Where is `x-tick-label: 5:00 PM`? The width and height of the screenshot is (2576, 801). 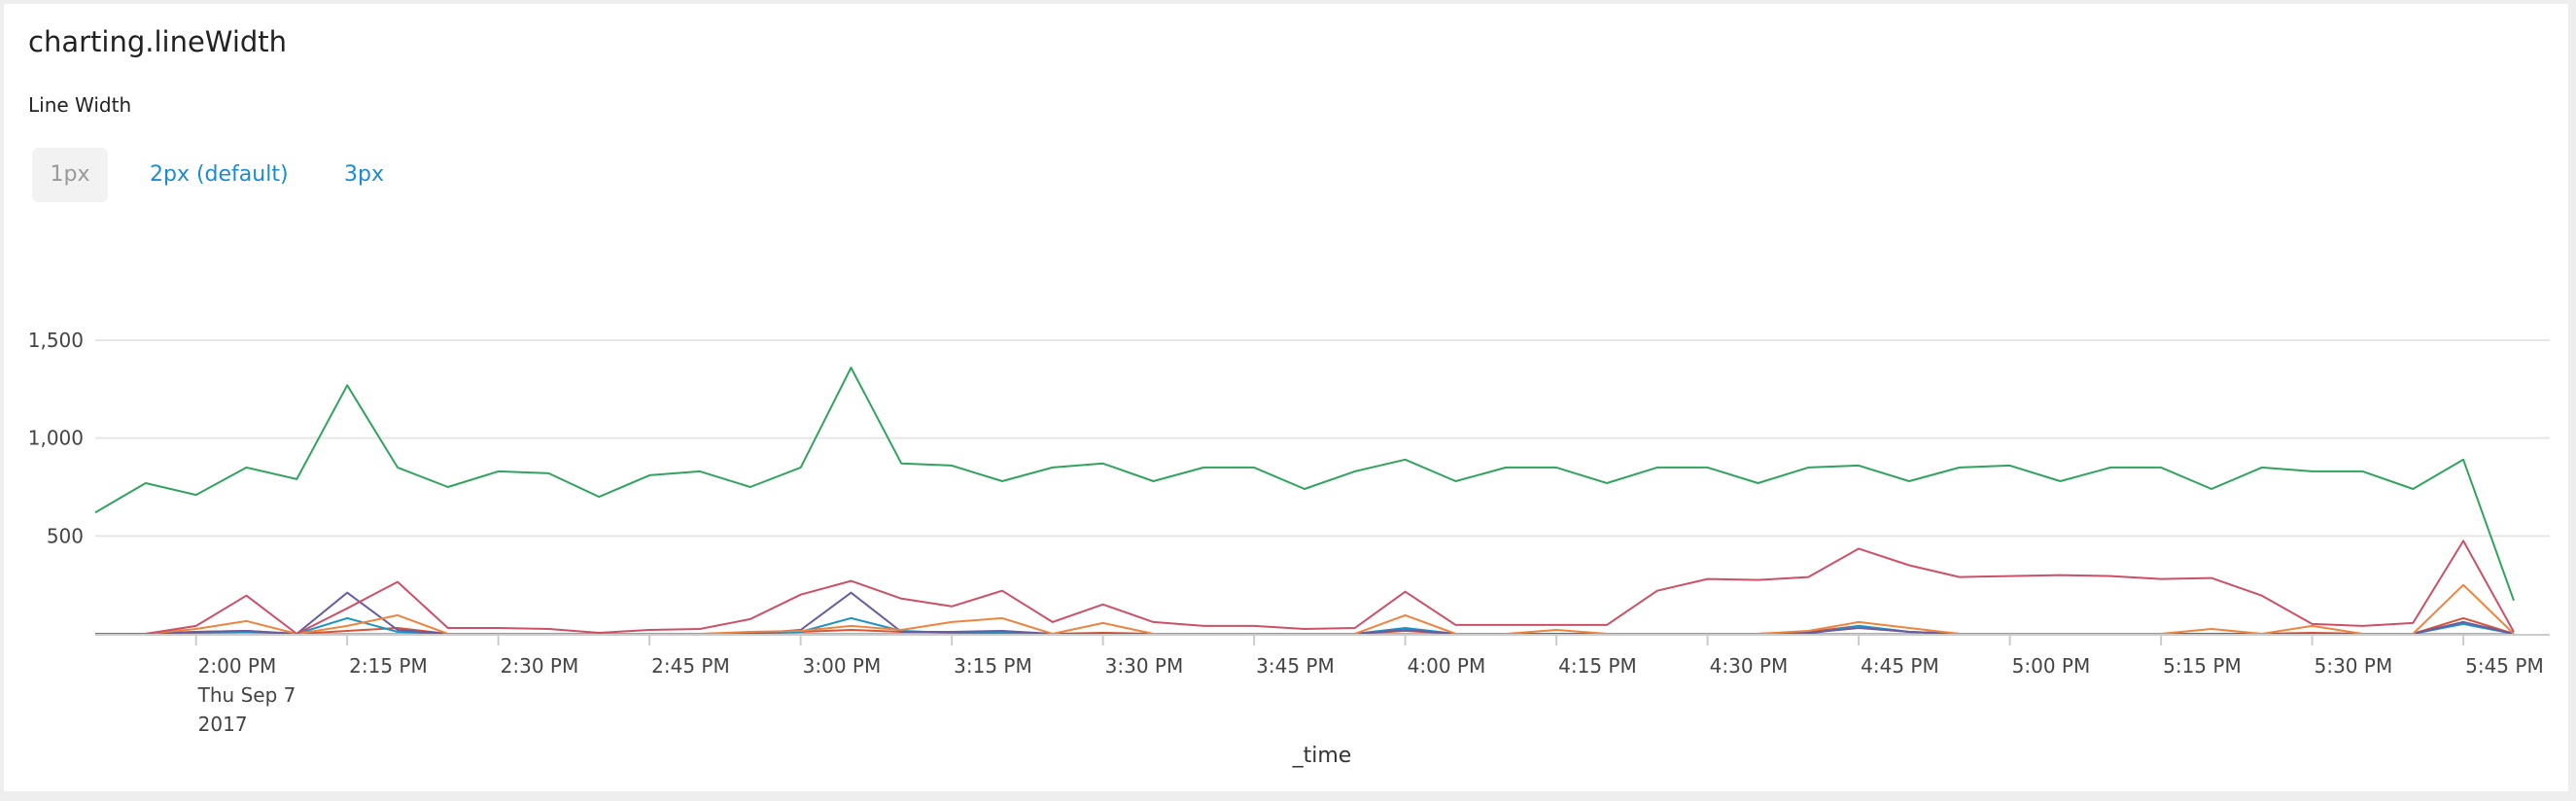
x-tick-label: 5:00 PM is located at coordinates (2051, 666).